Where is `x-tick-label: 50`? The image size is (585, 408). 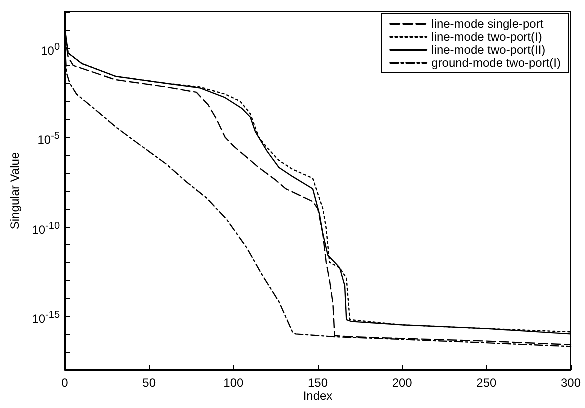
x-tick-label: 50 is located at coordinates (149, 383).